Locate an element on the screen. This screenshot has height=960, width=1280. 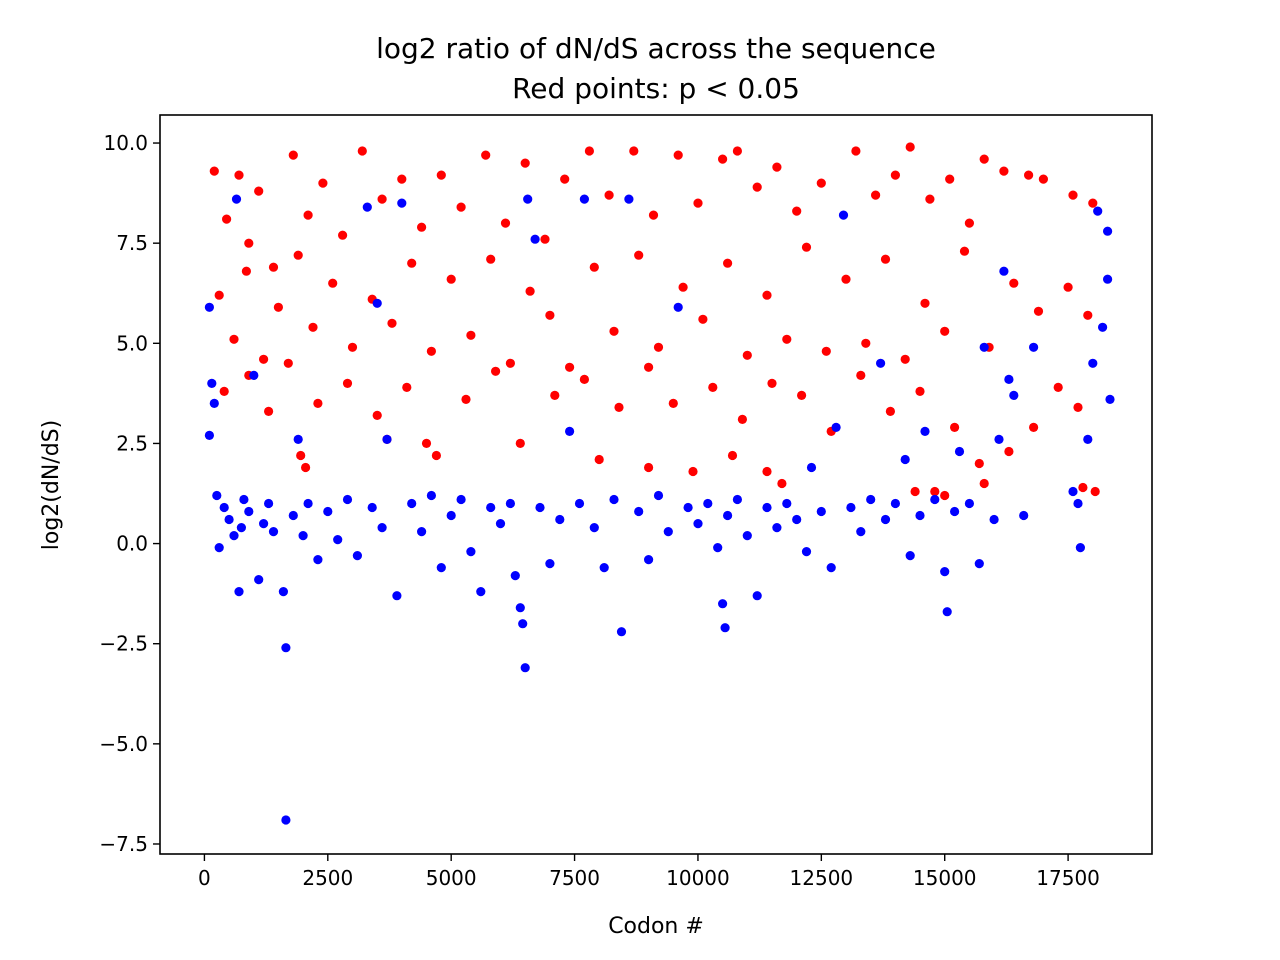
y-axis: −7.5 −5.0 −2.5 0.0 2.5 5.0 7.5 10.0 is located at coordinates (129, 493).